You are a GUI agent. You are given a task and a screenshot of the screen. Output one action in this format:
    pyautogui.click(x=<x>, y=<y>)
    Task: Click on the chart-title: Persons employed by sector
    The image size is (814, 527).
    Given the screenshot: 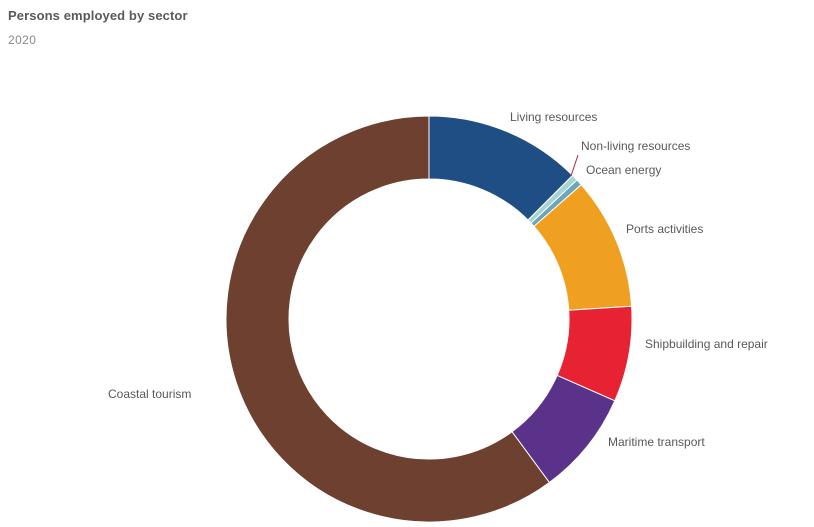 What is the action you would take?
    pyautogui.click(x=98, y=15)
    